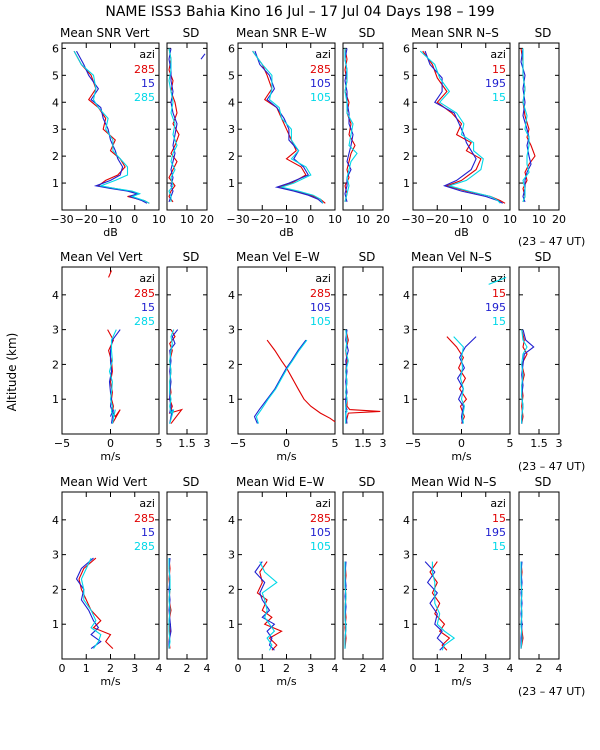 The image size is (600, 750). What do you see at coordinates (551, 466) in the screenshot?
I see `time-note-row-2: (23 – 47 UT)` at bounding box center [551, 466].